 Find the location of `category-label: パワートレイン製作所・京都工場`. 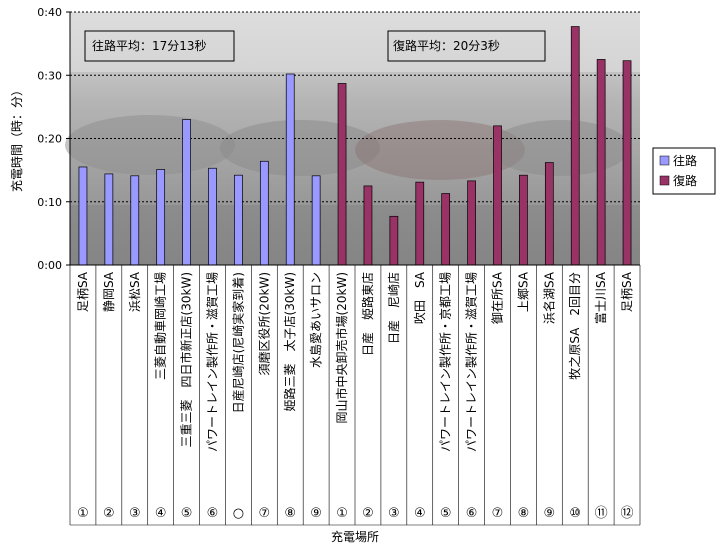

category-label: パワートレイン製作所・京都工場 is located at coordinates (446, 362).